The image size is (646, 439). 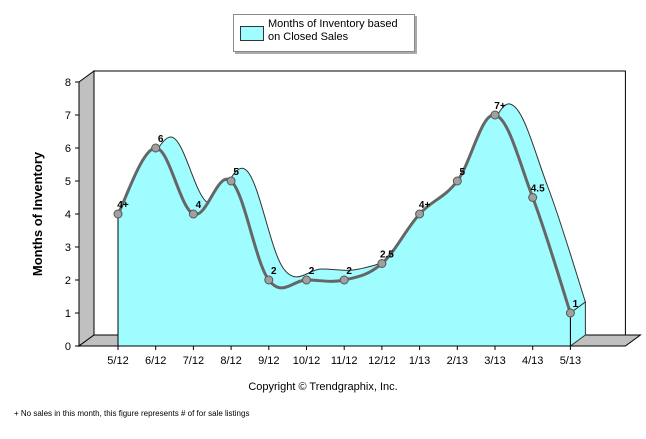 I want to click on x-tick-label: 10/12, so click(x=307, y=361).